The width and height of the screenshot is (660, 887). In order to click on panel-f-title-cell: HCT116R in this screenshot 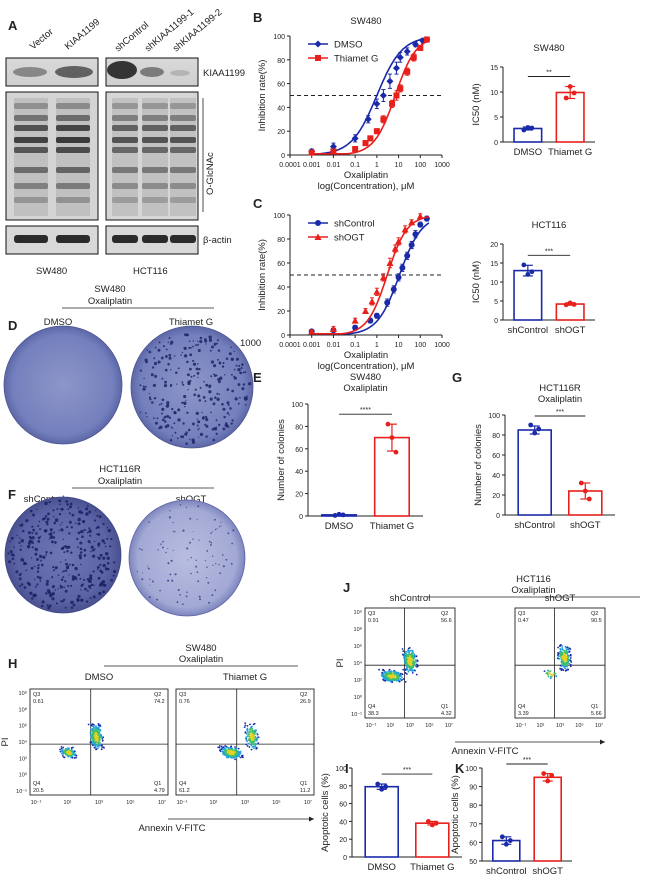, I will do `click(120, 469)`.